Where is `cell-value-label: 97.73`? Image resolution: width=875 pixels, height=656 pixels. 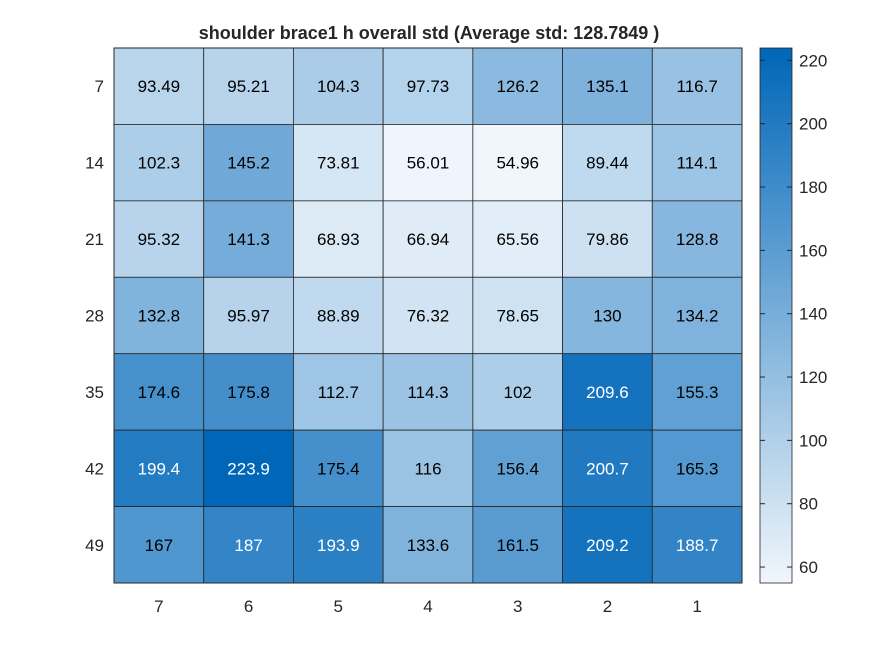 cell-value-label: 97.73 is located at coordinates (428, 86).